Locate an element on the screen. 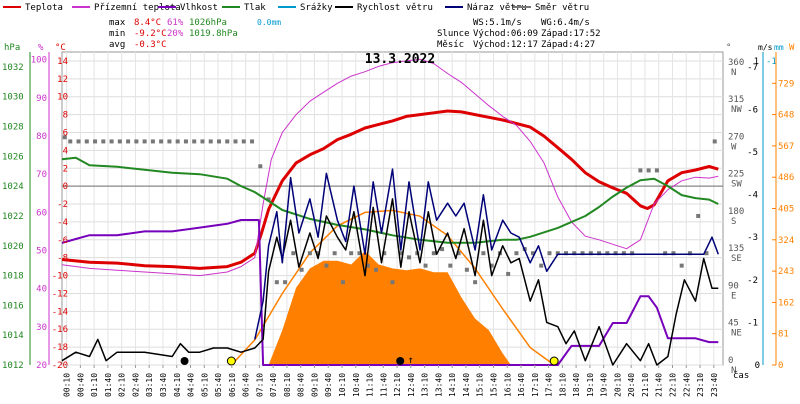 Image resolution: width=800 pixels, height=404 pixels. axis-tick-hpa: 1014 is located at coordinates (13, 336).